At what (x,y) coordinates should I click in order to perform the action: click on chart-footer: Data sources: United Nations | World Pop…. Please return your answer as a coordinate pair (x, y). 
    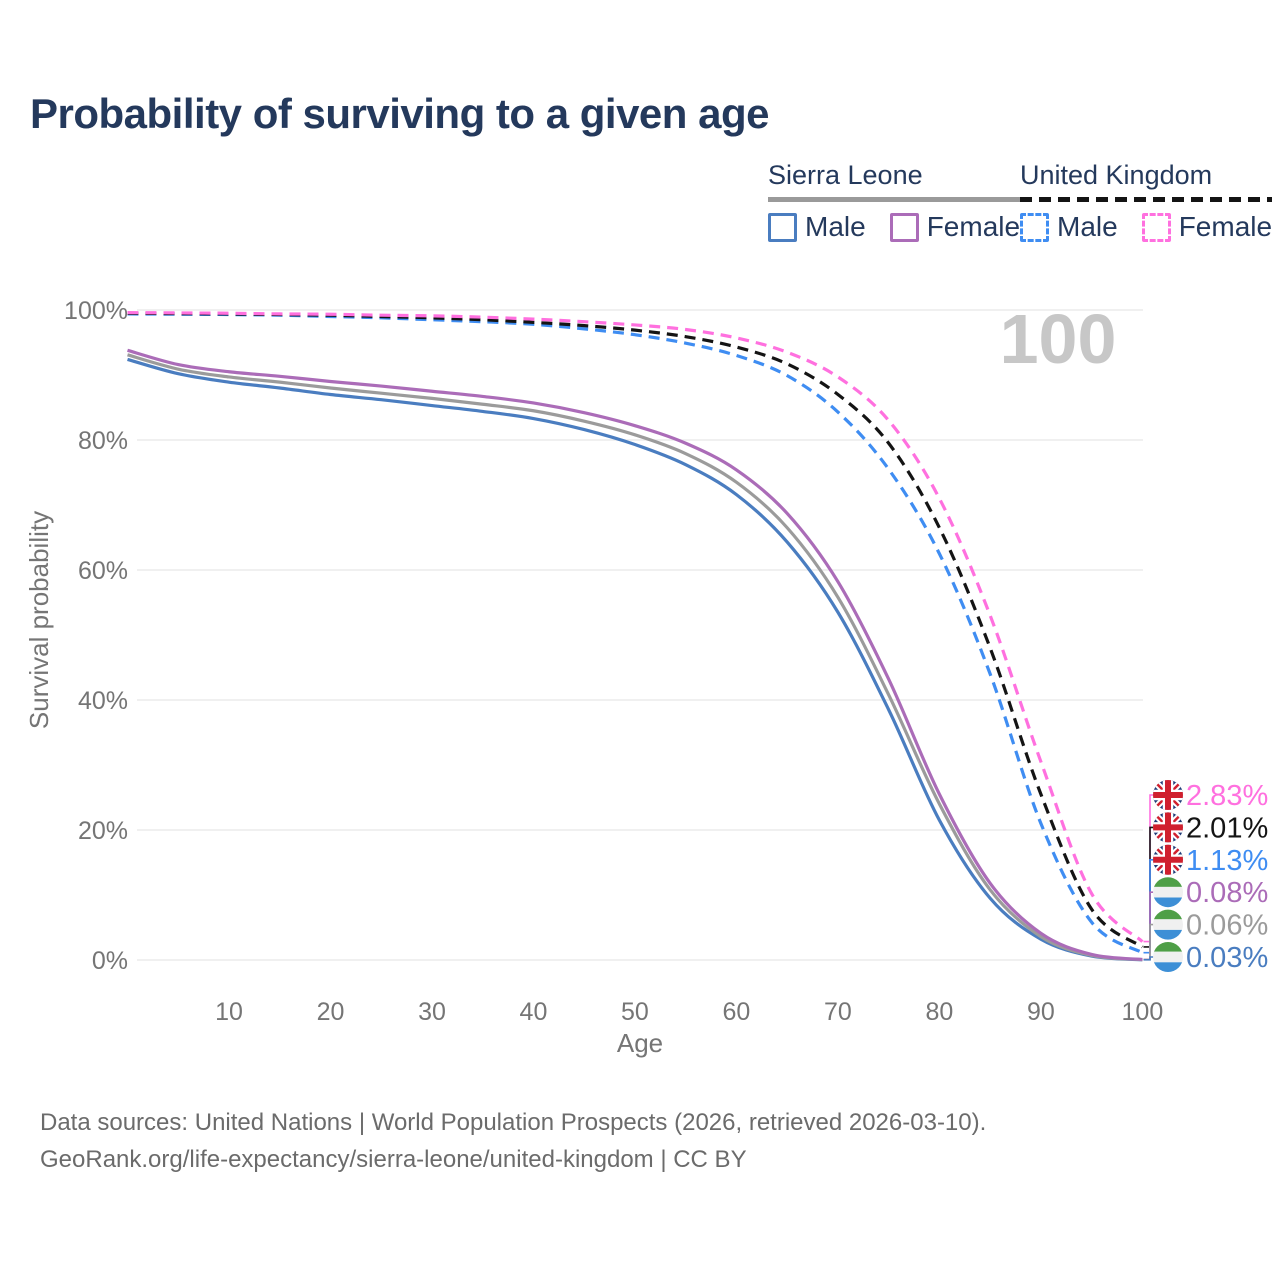
    Looking at the image, I should click on (513, 1141).